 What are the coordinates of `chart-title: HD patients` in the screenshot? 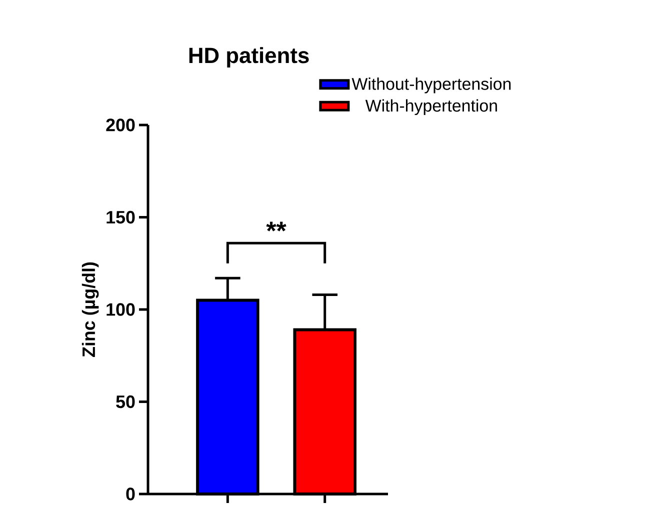 It's located at (249, 57).